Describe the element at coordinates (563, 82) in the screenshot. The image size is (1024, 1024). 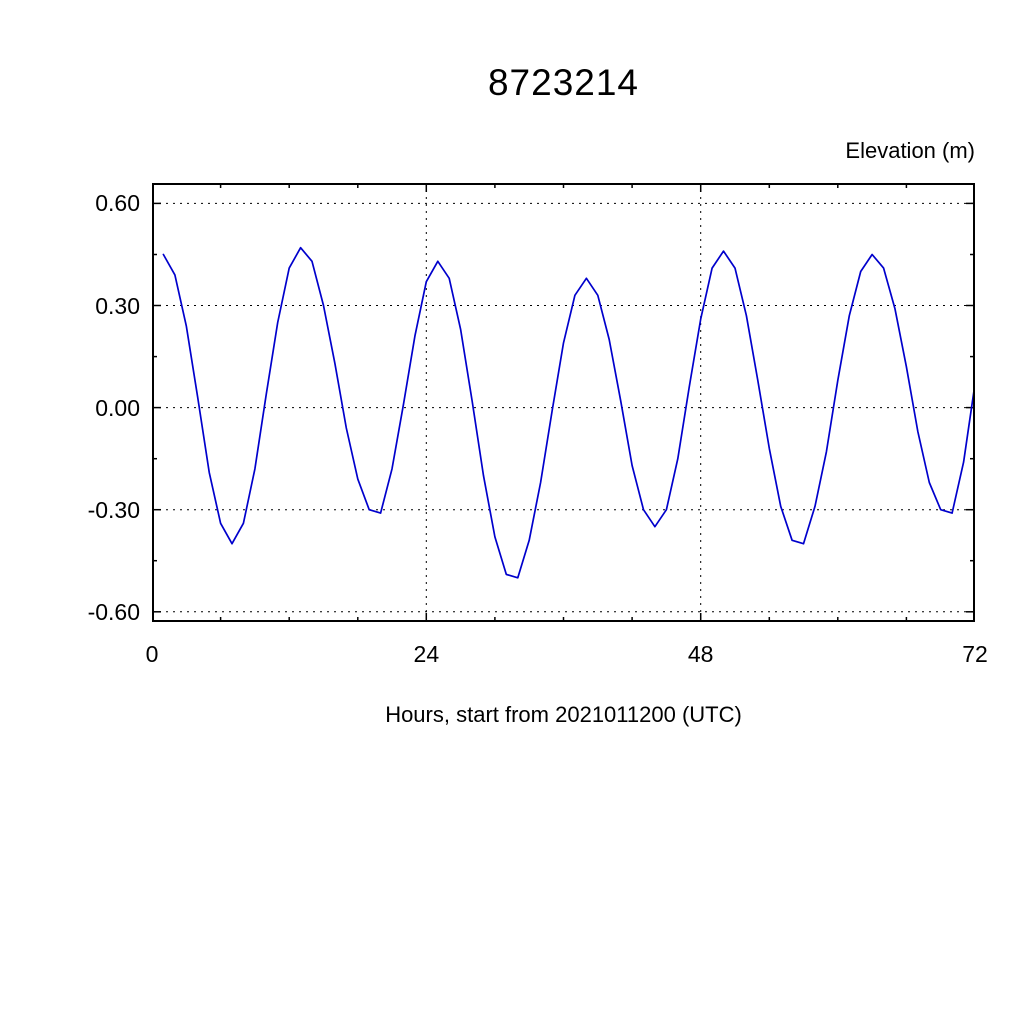
I see `chart-title: 8723214` at that location.